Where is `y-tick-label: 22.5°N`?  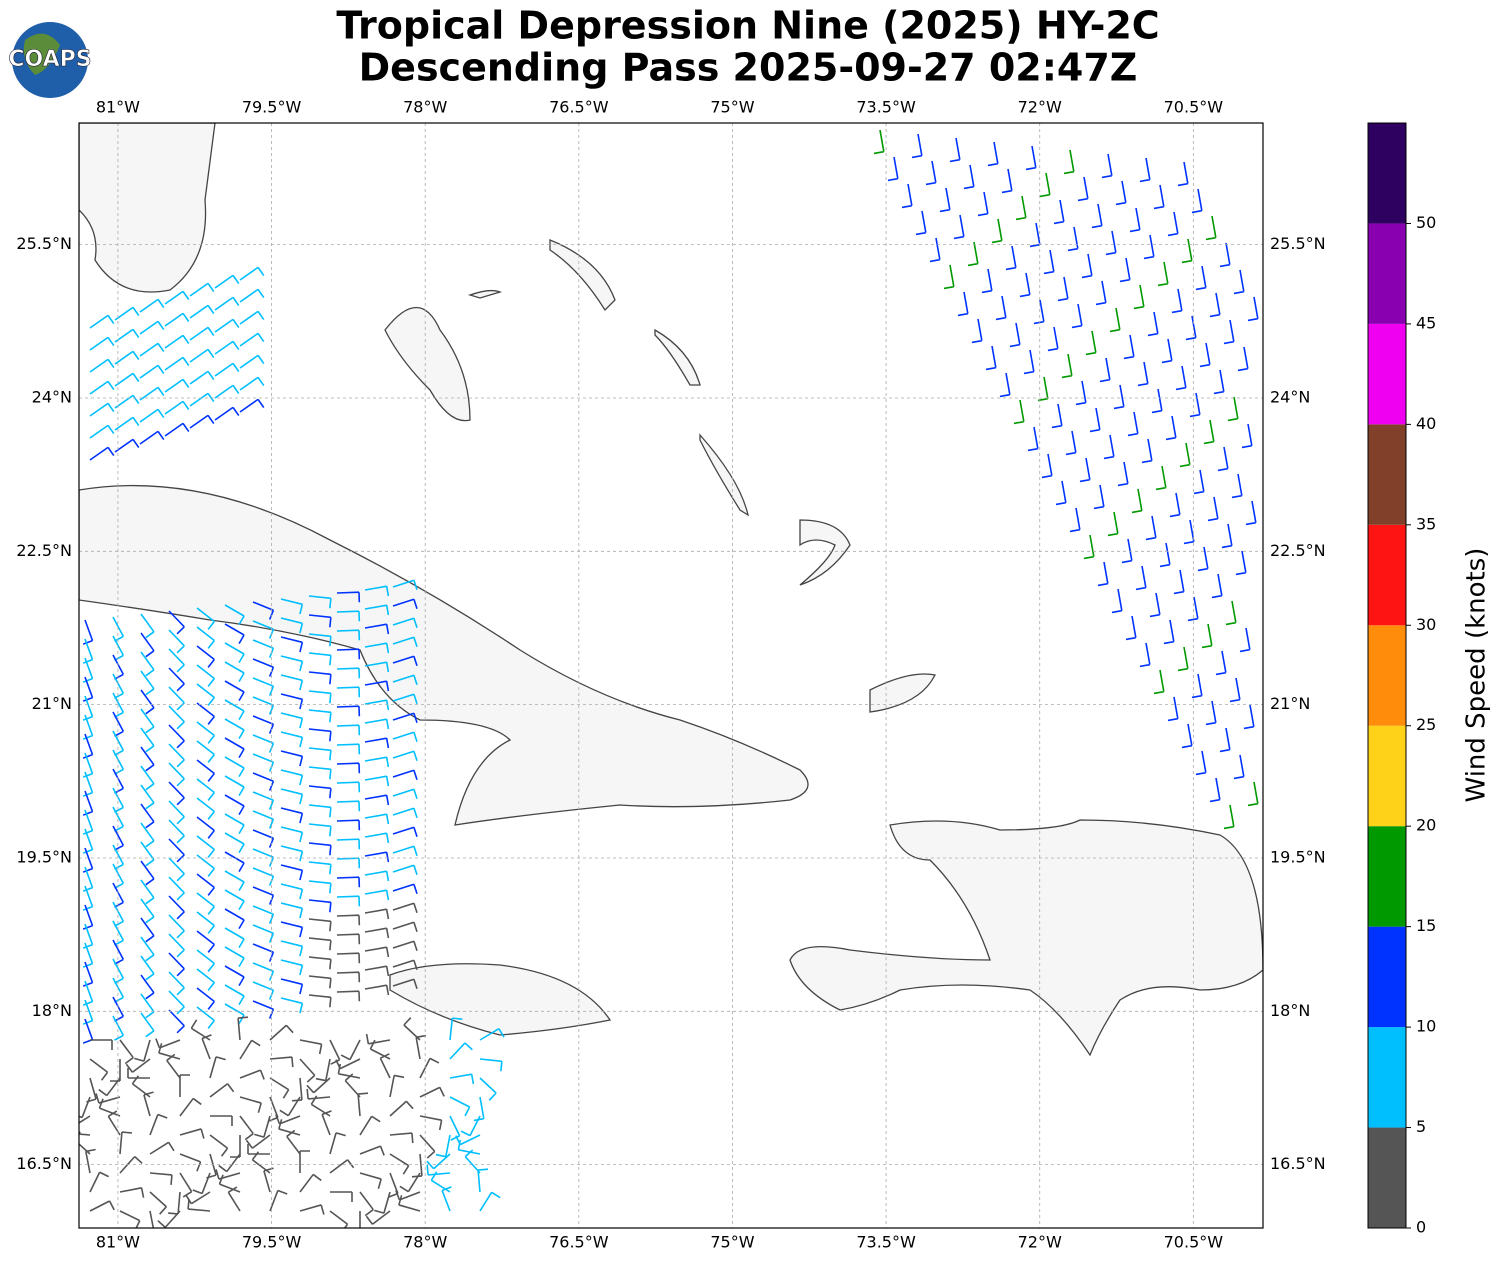 y-tick-label: 22.5°N is located at coordinates (44, 550).